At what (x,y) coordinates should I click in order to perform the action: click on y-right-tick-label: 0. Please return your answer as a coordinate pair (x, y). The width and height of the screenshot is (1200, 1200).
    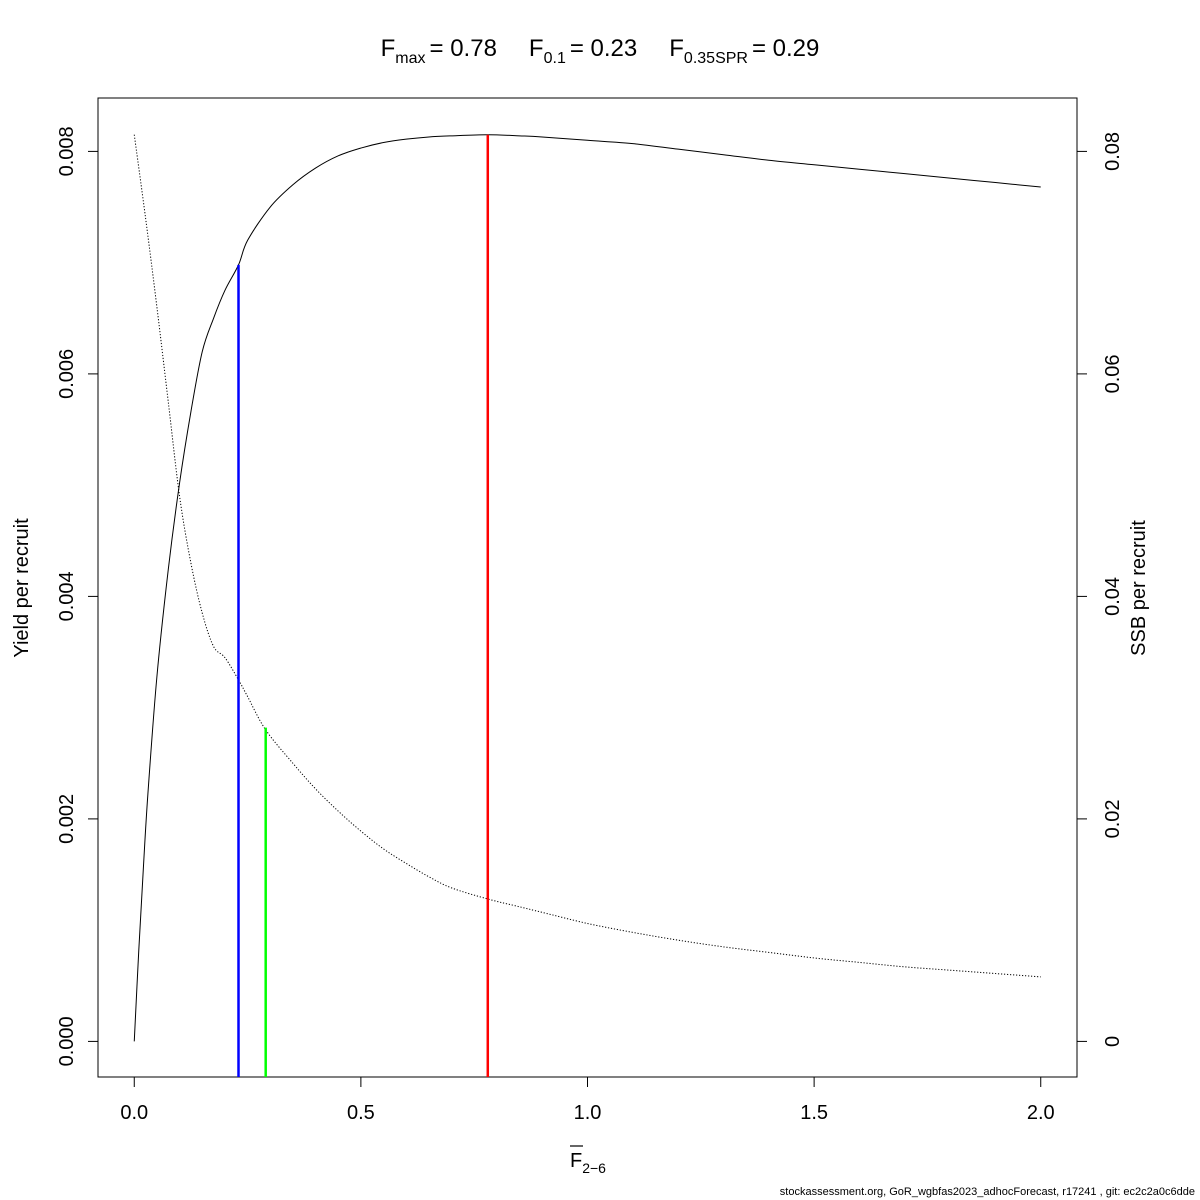
    Looking at the image, I should click on (1113, 1041).